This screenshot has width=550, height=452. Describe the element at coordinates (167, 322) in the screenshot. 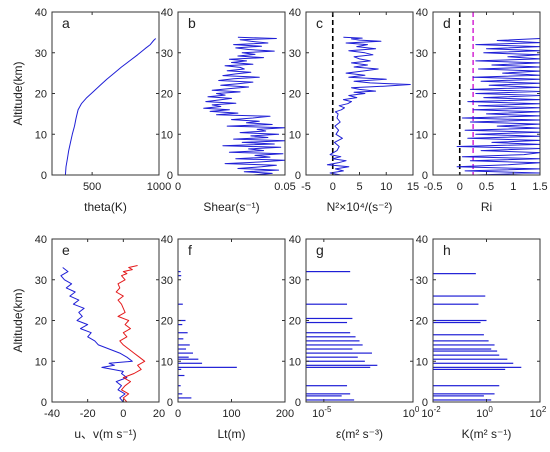

I see `y-tick-label-f-2: 20` at that location.